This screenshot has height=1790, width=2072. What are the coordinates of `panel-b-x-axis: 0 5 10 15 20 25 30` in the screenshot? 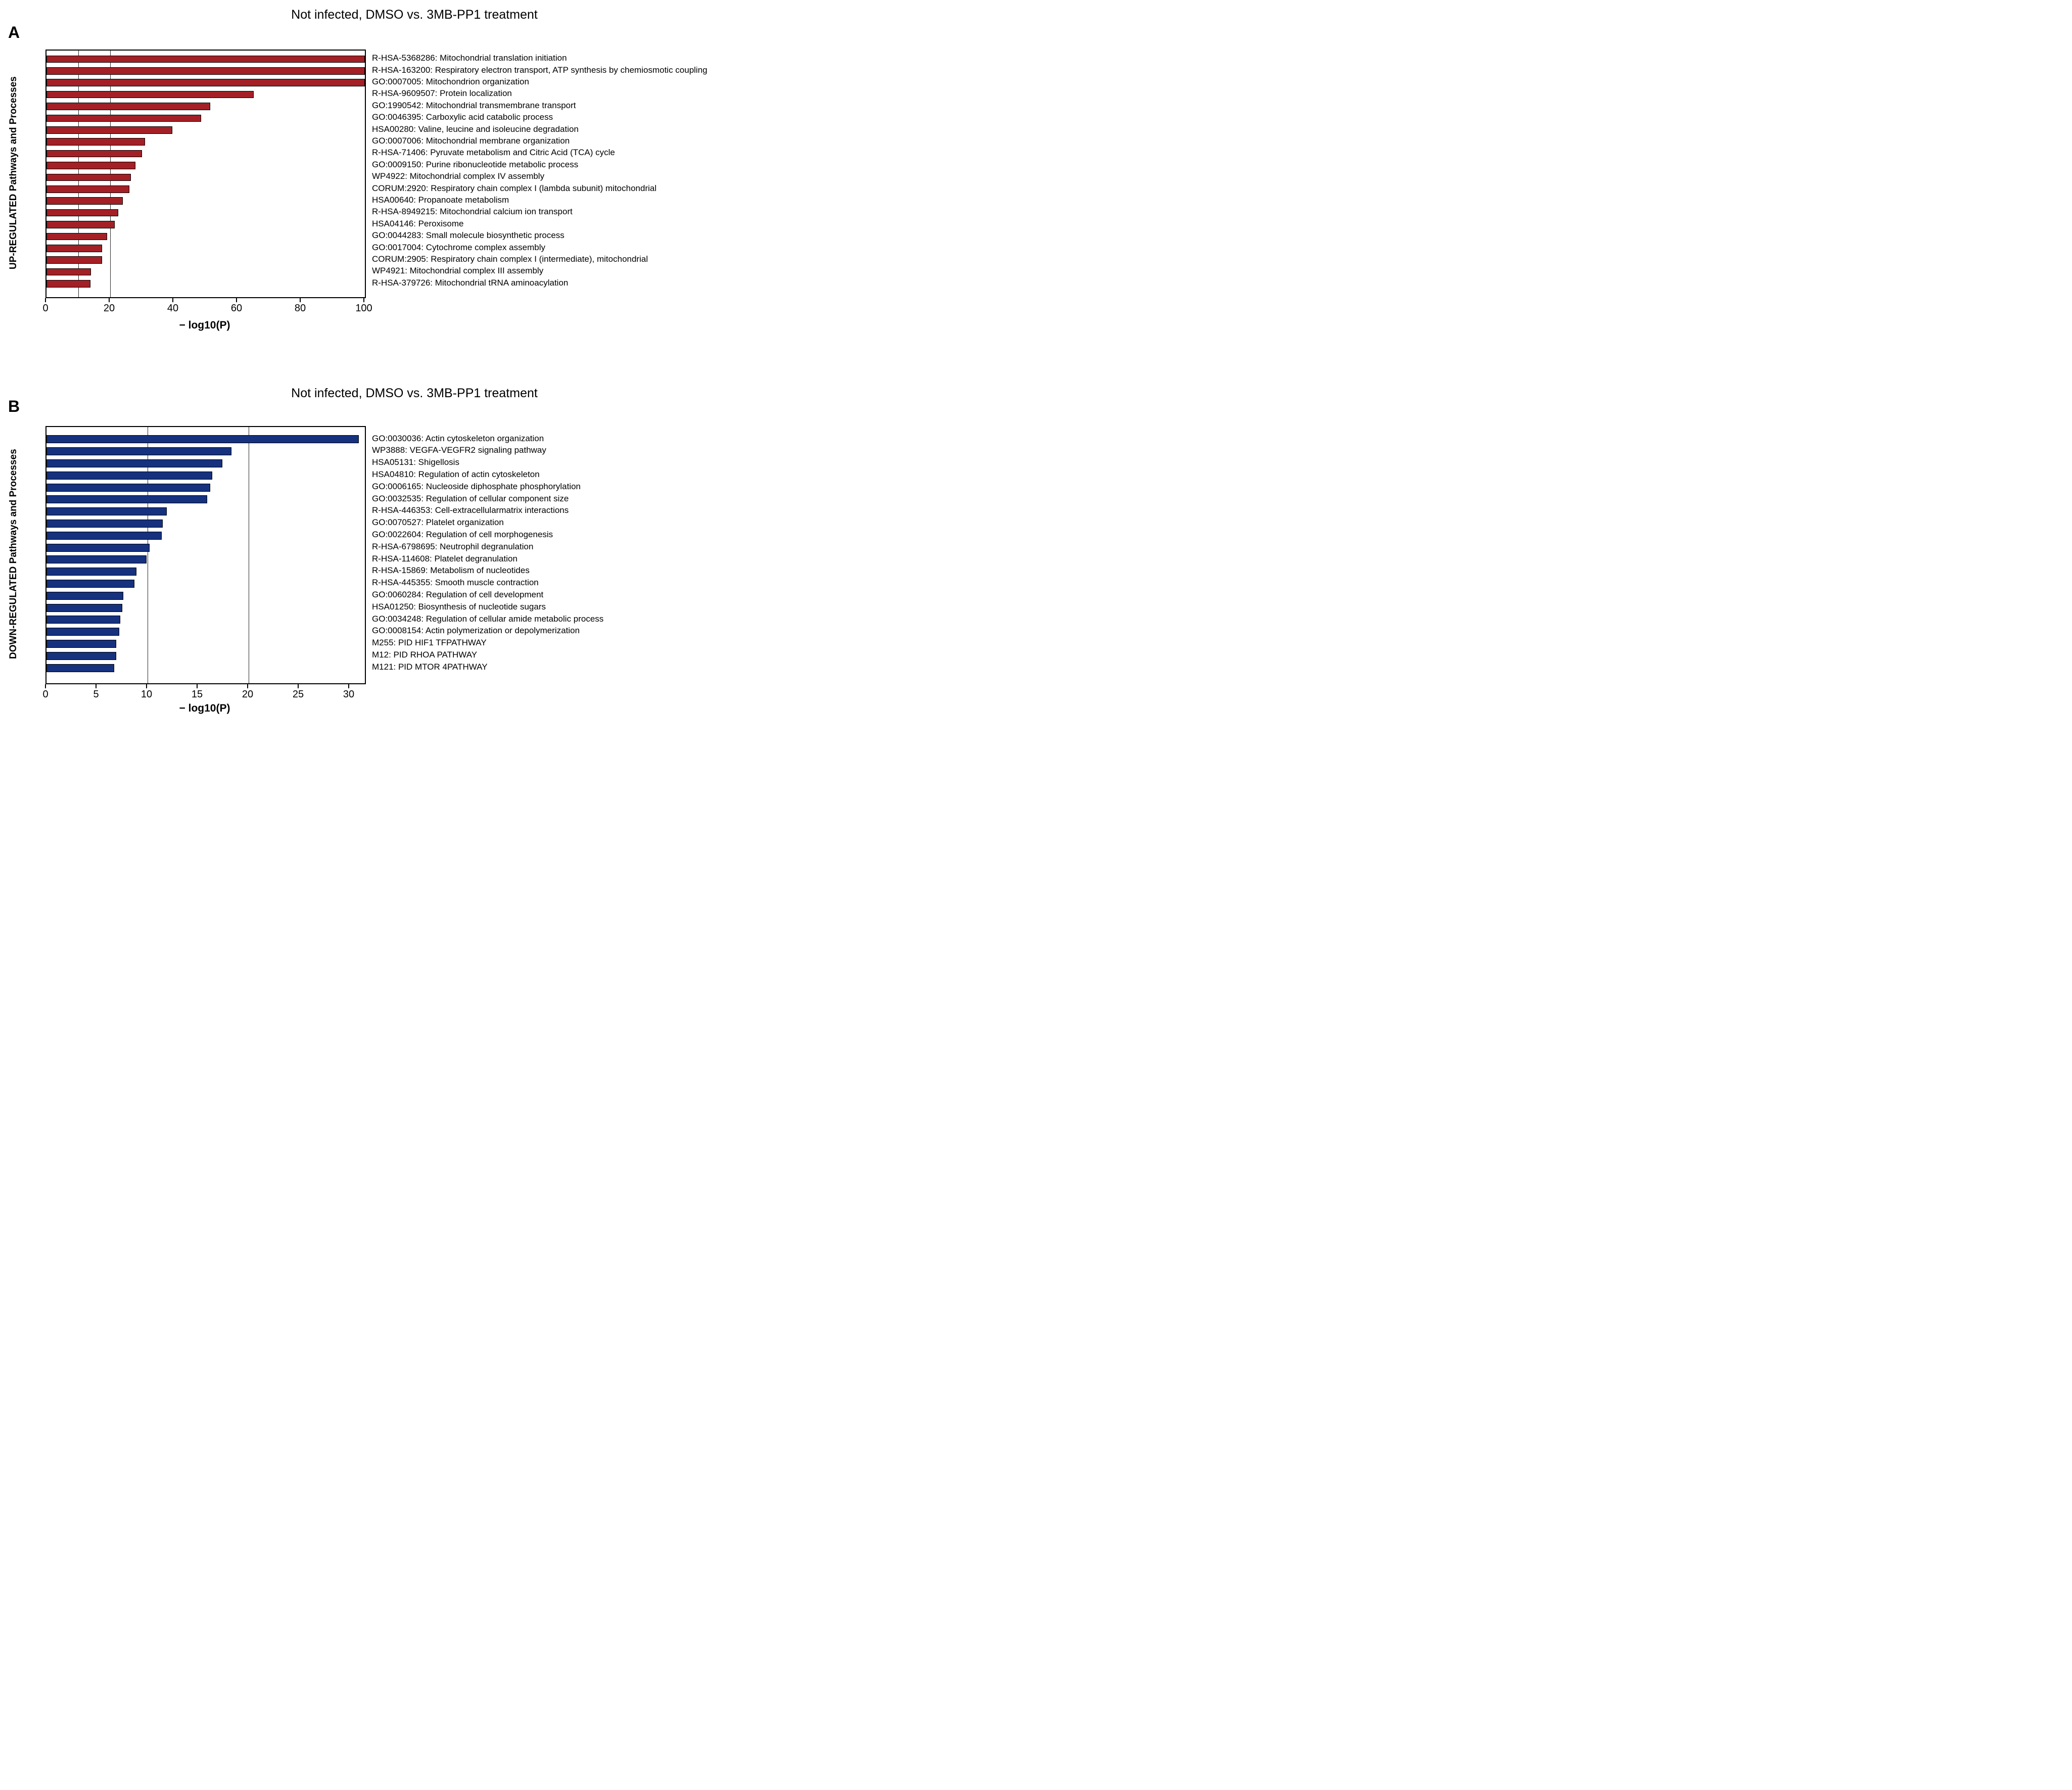 It's located at (203, 693).